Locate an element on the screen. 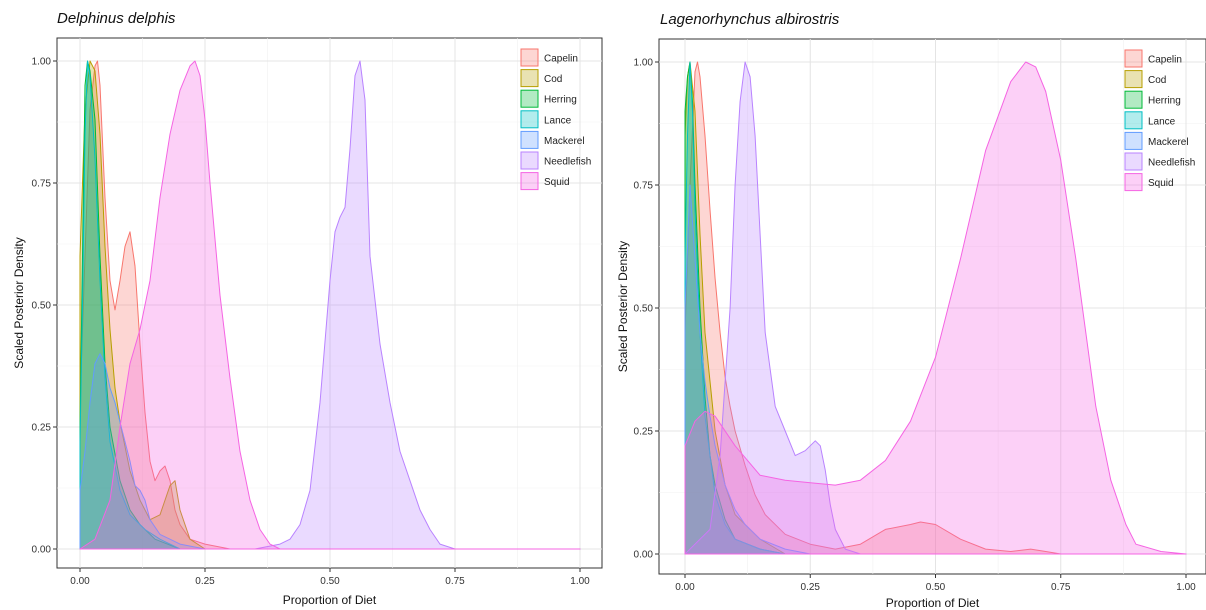 Image resolution: width=1206 pixels, height=610 pixels. density-mackerel is located at coordinates (330, 451).